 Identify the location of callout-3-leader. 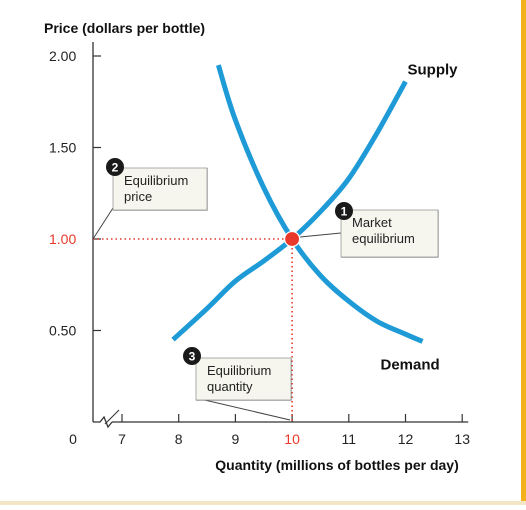
(243, 409).